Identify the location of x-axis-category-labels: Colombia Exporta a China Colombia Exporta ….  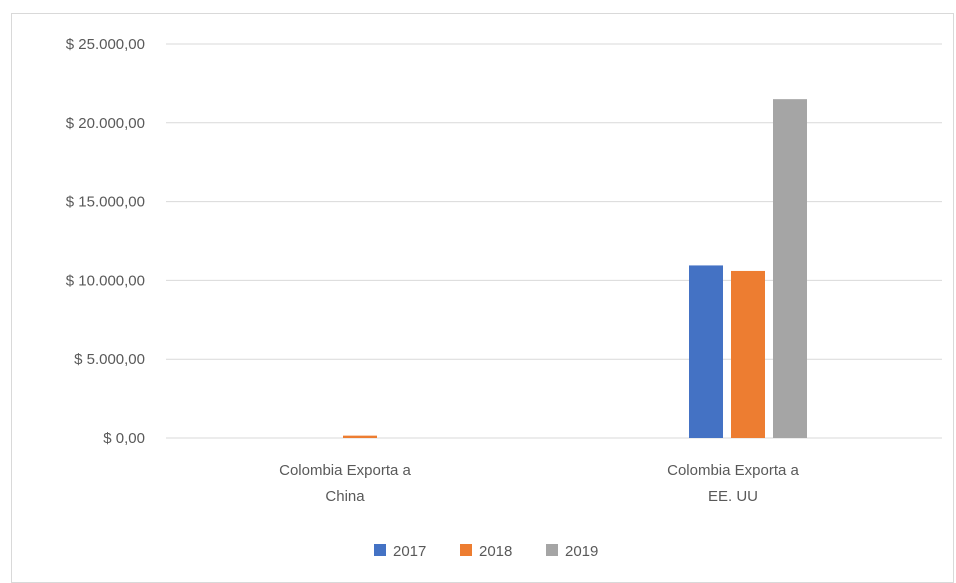
(539, 483).